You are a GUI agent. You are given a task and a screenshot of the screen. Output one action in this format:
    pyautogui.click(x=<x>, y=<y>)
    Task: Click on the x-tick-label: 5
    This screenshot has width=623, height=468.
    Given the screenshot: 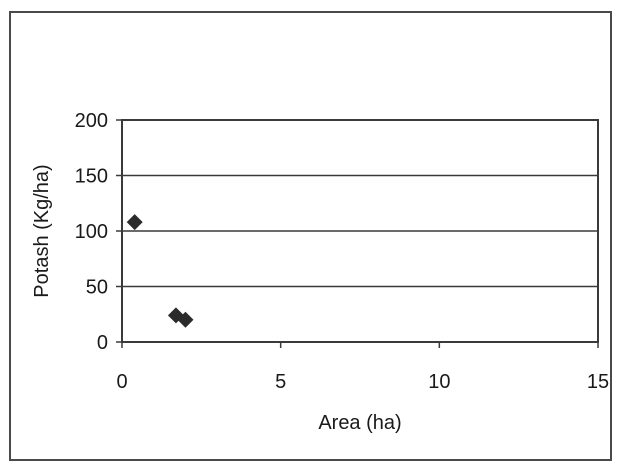 What is the action you would take?
    pyautogui.click(x=280, y=382)
    